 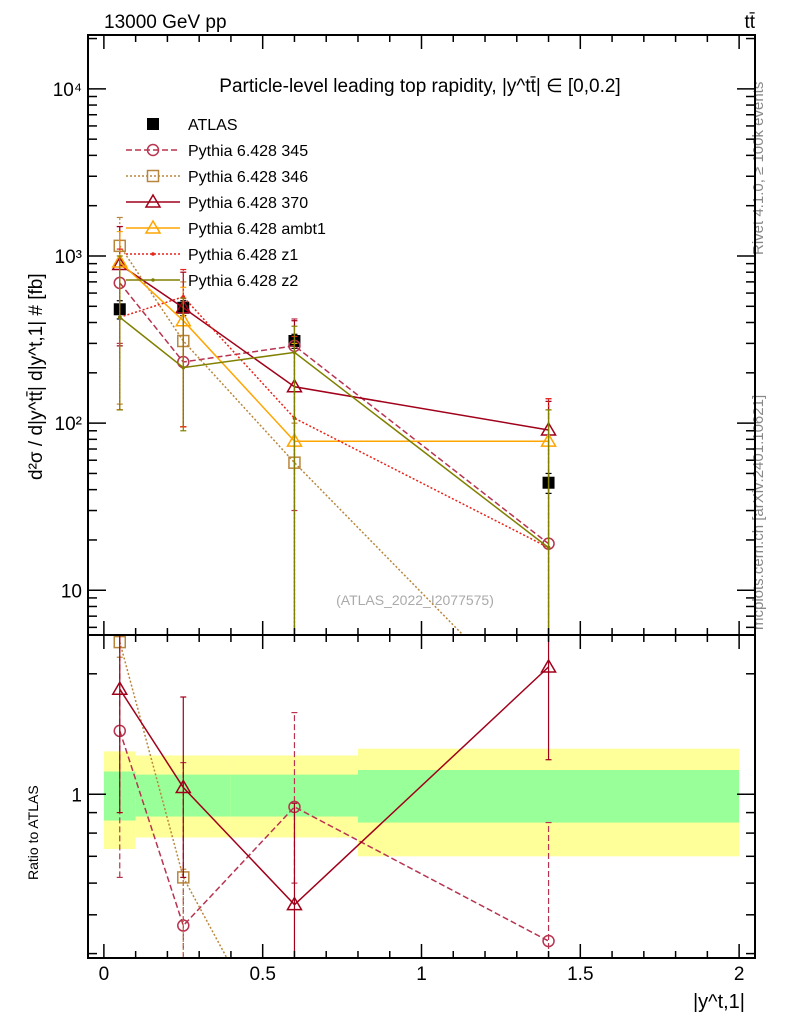 I want to click on rivet-label: Rivet 4.1.0, ≥ 100k events, so click(x=758, y=168).